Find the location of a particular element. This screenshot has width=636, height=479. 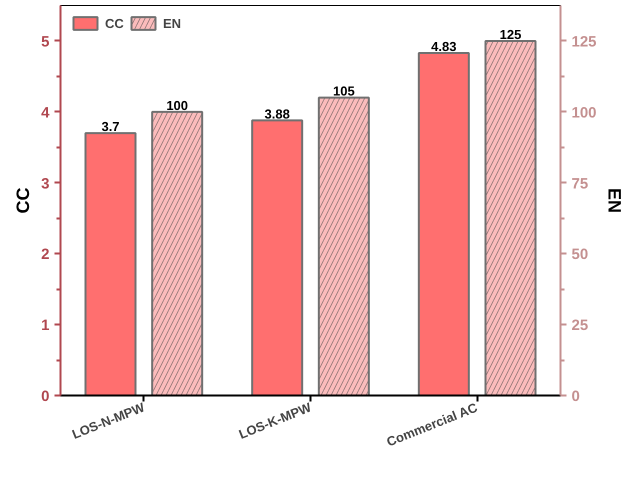

y-tick-label: 0 is located at coordinates (45, 396).